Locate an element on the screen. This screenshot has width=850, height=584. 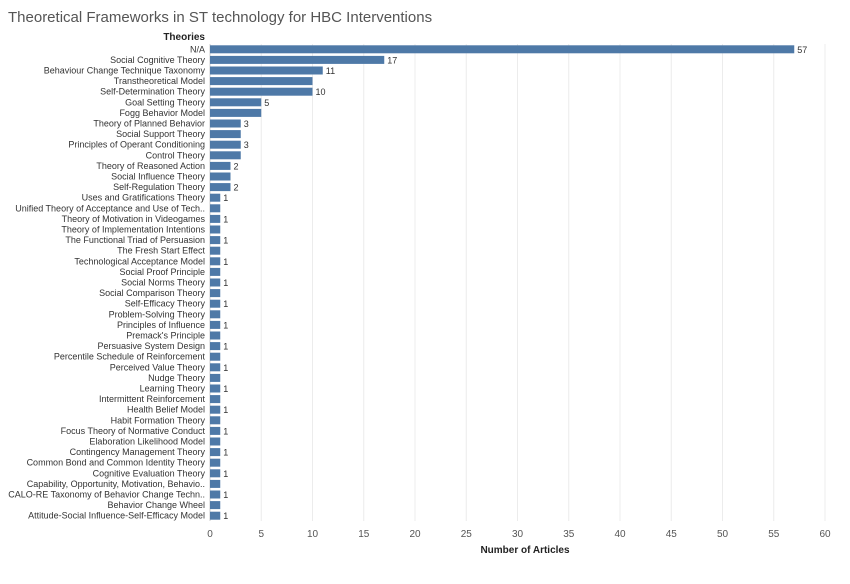
category-label: Fogg Behavior Model is located at coordinates (162, 113).